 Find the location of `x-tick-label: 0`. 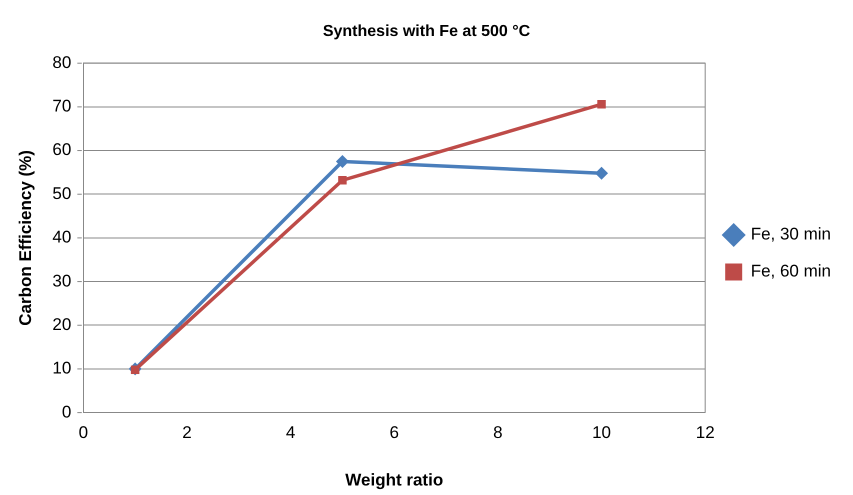

x-tick-label: 0 is located at coordinates (83, 432).